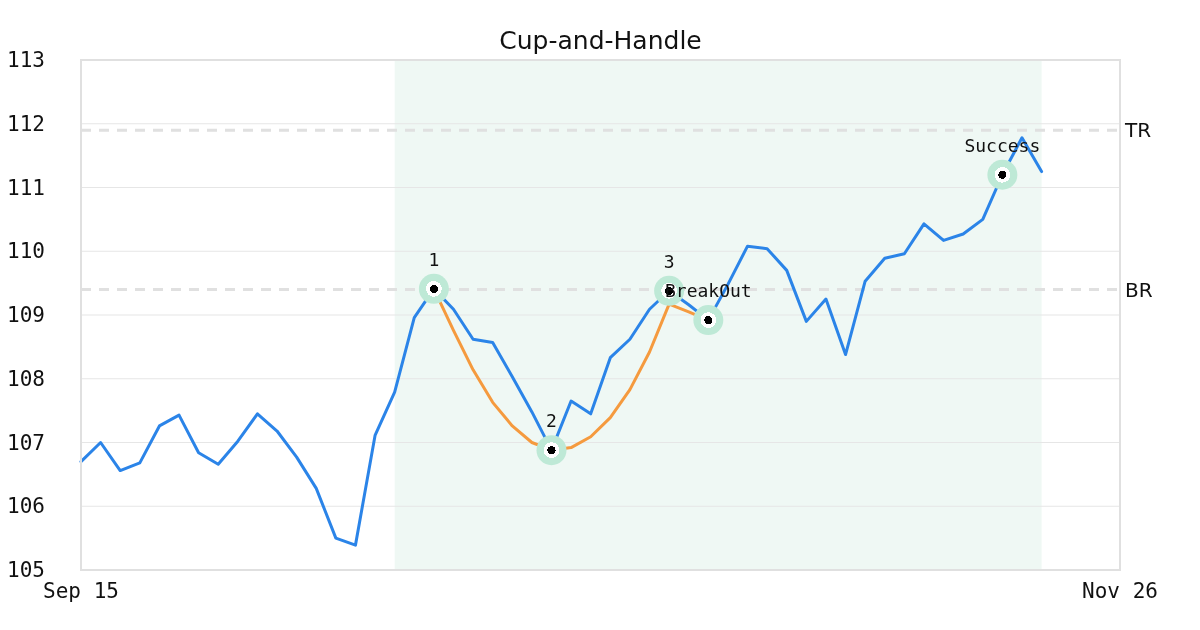 Image resolution: width=1200 pixels, height=630 pixels. What do you see at coordinates (26, 123) in the screenshot?
I see `y-tick-label: 112` at bounding box center [26, 123].